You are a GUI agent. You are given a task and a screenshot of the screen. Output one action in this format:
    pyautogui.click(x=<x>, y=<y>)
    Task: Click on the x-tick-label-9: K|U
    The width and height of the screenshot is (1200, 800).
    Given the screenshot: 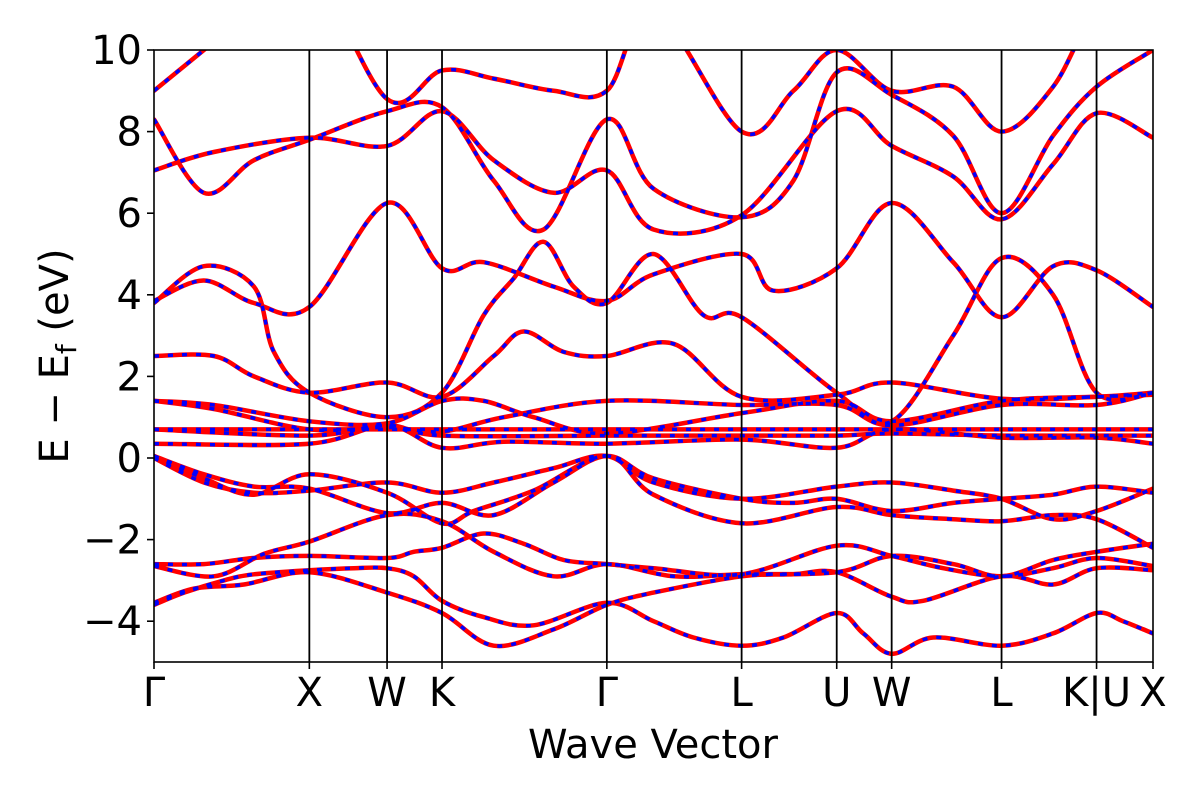 What is the action you would take?
    pyautogui.click(x=1096, y=693)
    